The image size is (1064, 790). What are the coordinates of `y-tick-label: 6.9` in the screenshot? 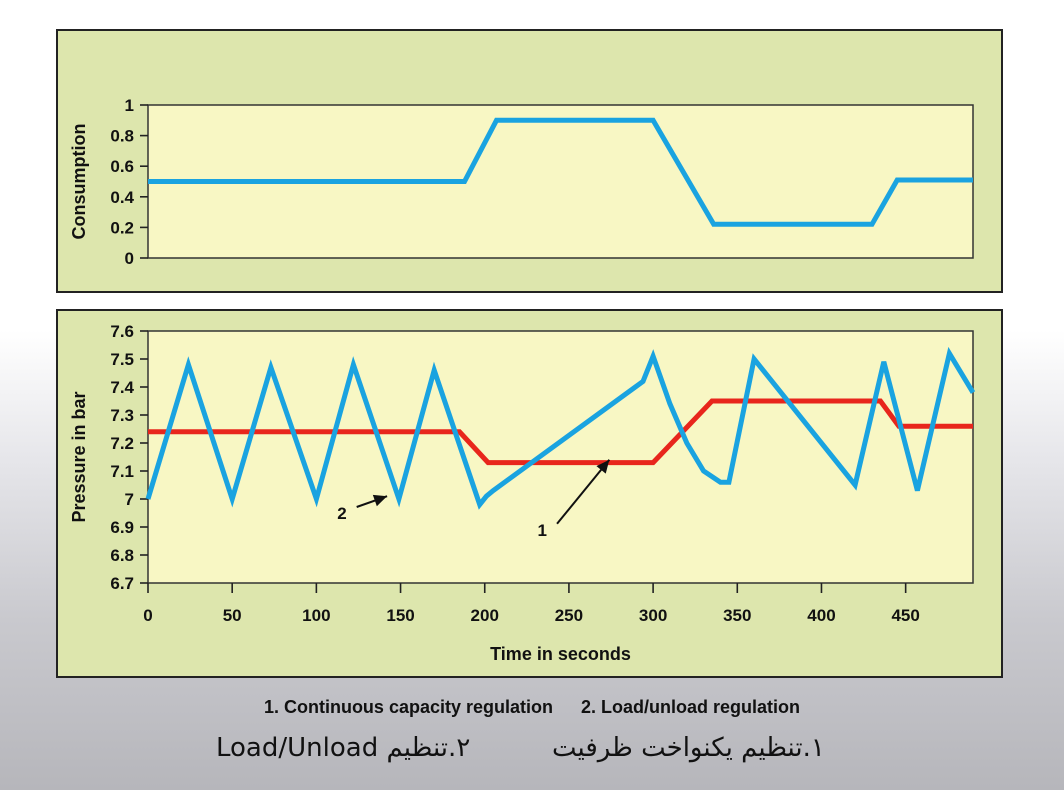 It's located at (122, 527).